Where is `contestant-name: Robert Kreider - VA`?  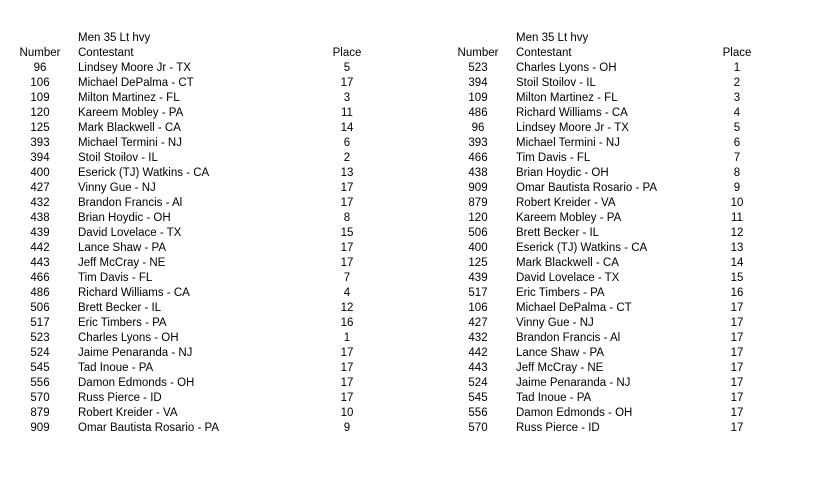 contestant-name: Robert Kreider - VA is located at coordinates (128, 413).